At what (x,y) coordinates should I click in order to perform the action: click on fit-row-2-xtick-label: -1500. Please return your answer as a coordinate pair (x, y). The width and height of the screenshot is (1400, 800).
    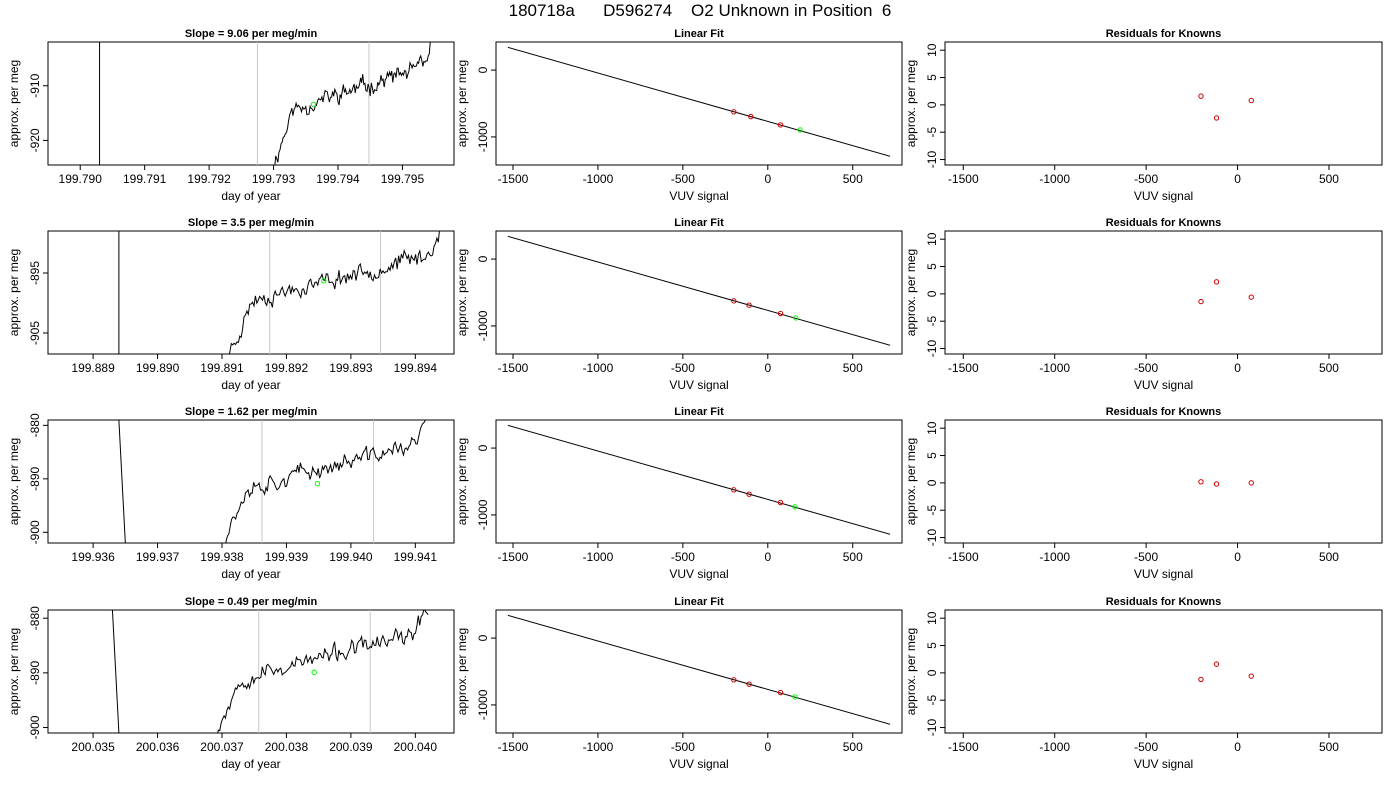
    Looking at the image, I should click on (513, 368).